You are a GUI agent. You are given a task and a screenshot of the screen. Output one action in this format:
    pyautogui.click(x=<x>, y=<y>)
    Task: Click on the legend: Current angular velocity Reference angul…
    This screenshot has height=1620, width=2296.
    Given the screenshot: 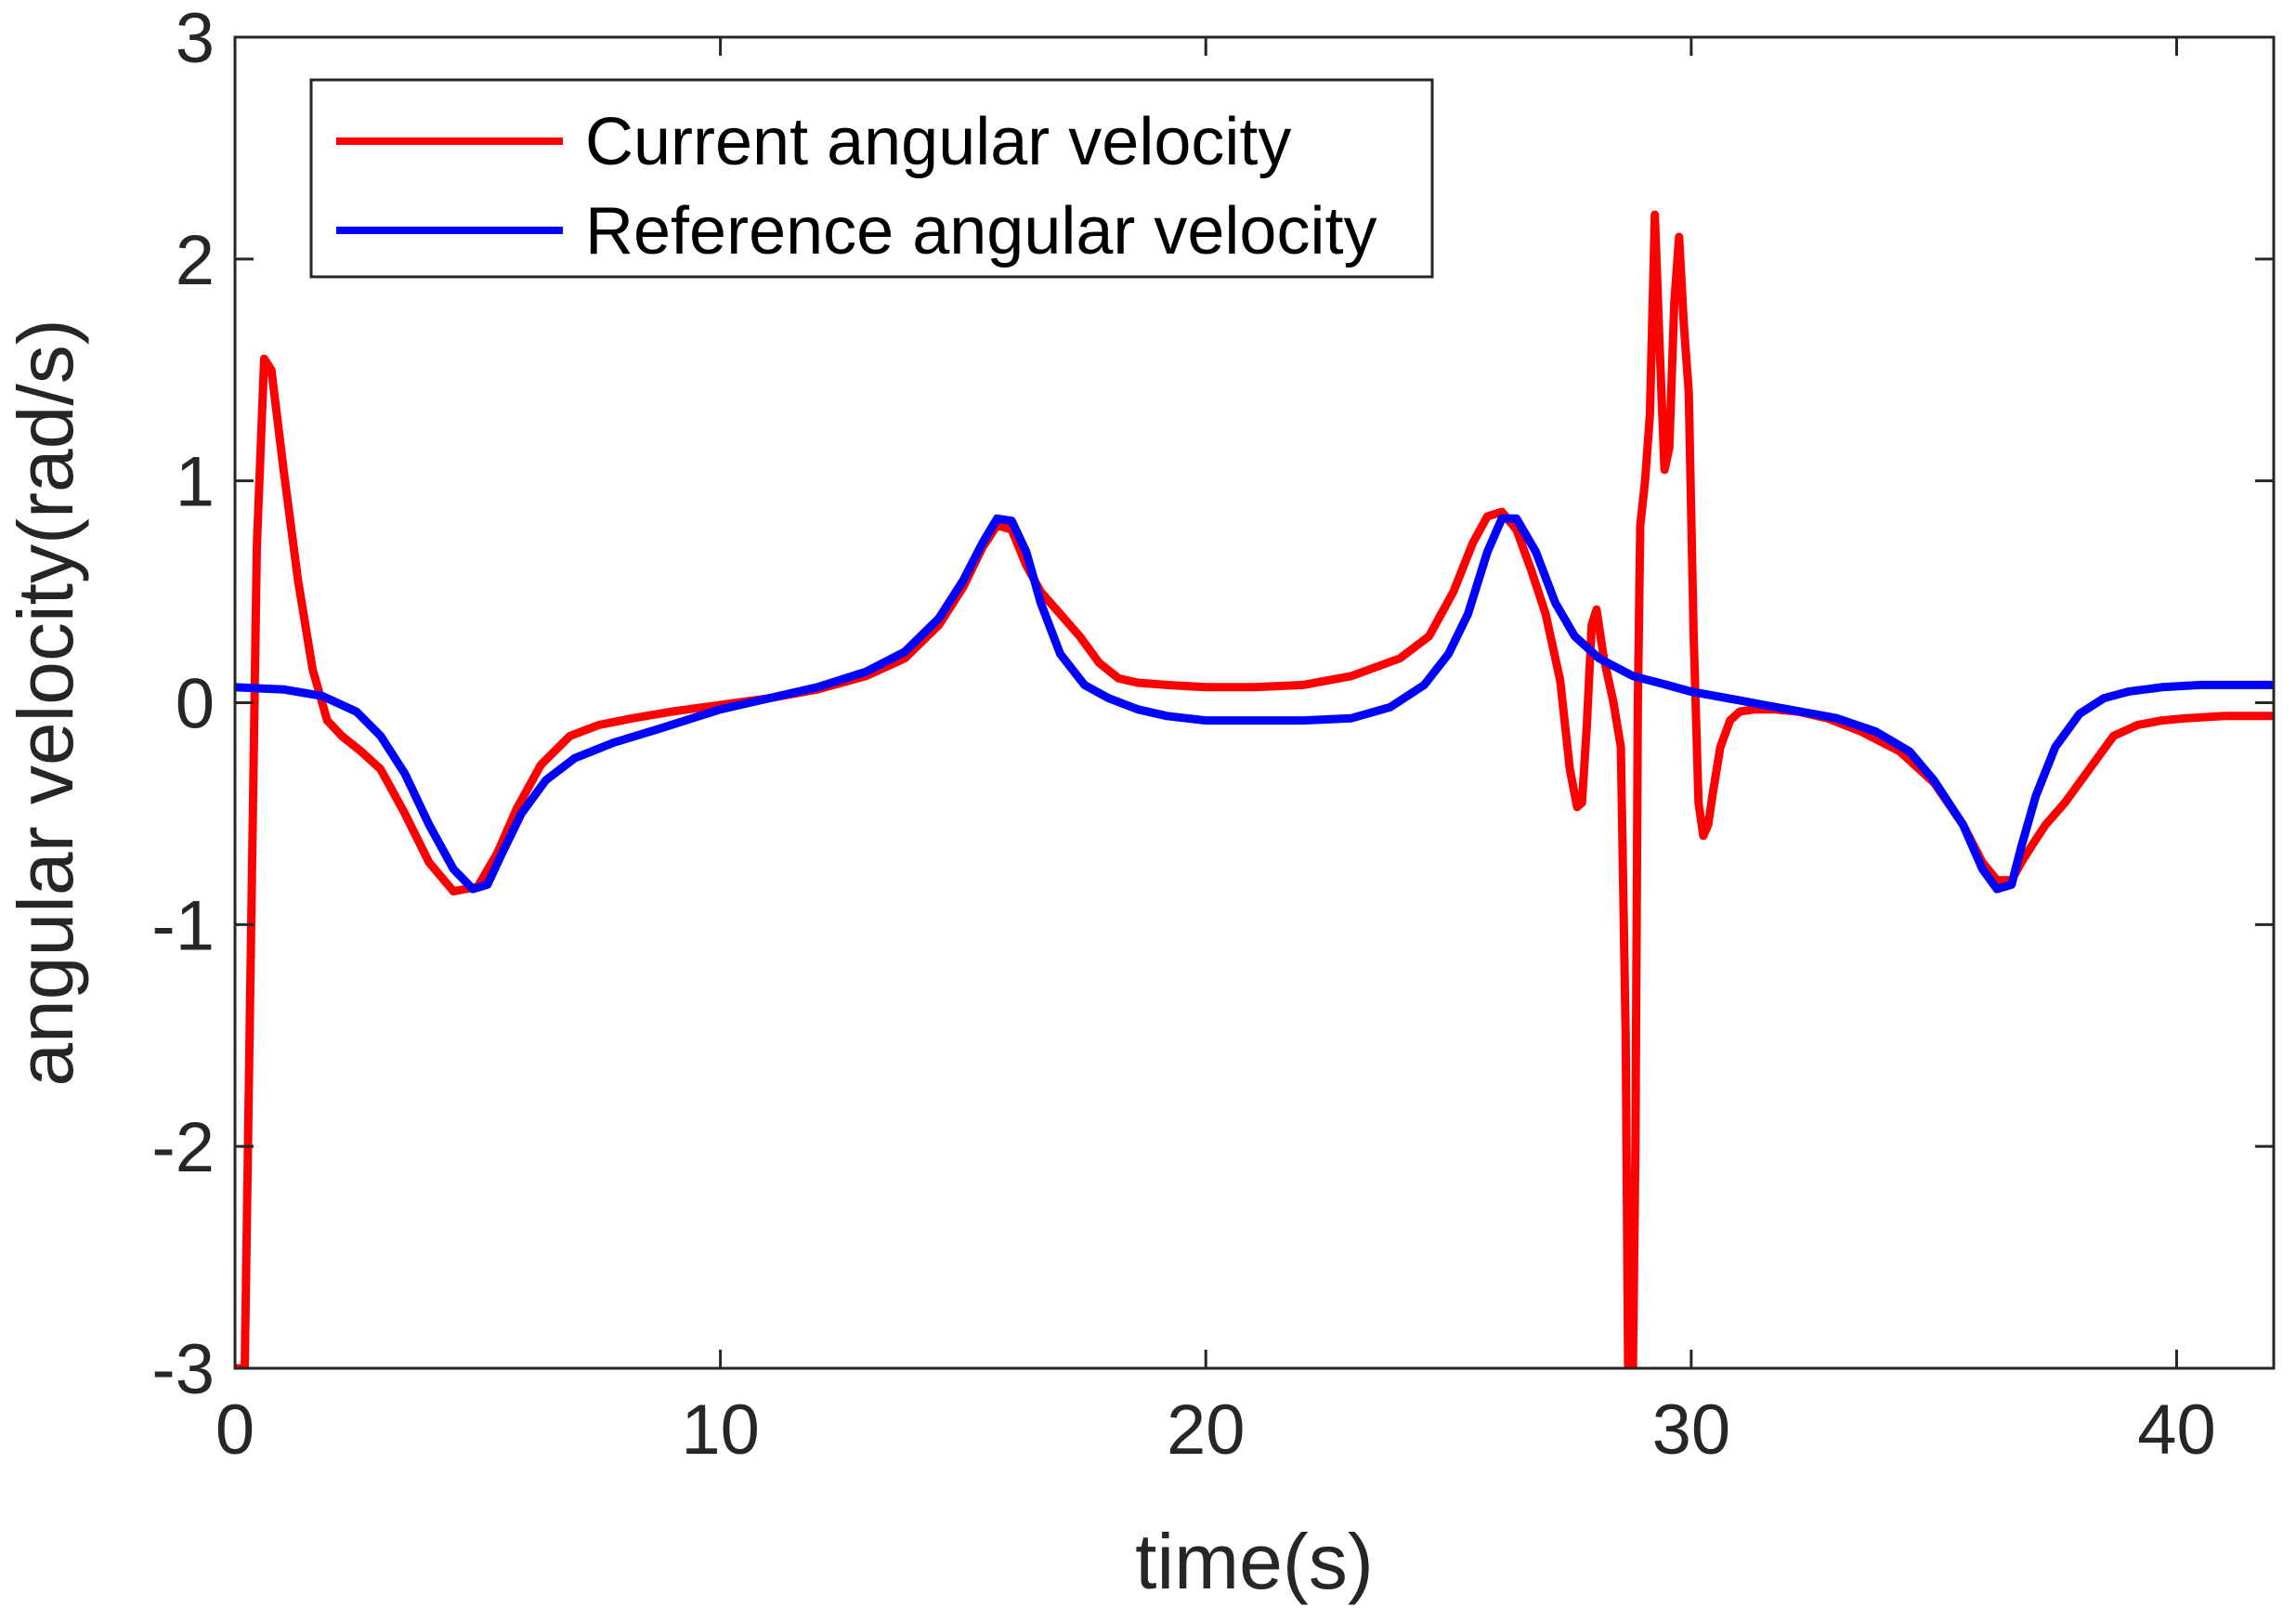 What is the action you would take?
    pyautogui.click(x=871, y=179)
    